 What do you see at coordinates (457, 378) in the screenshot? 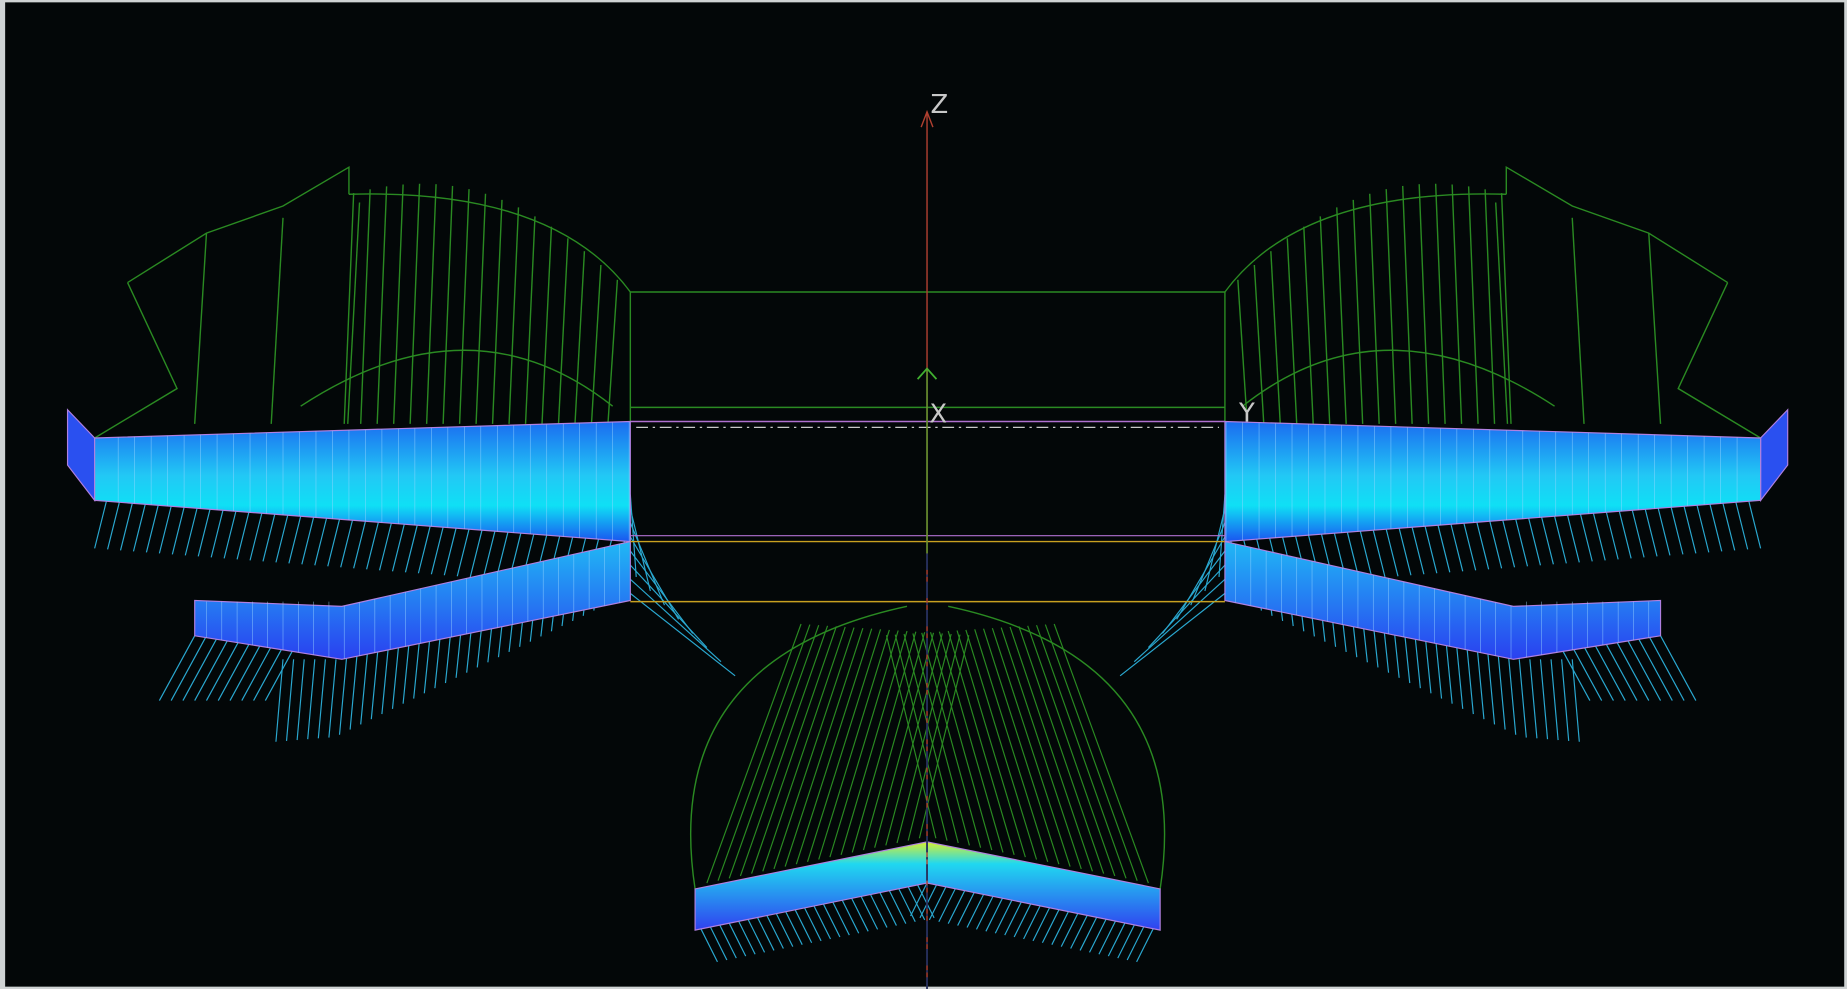
I see `envelope-arc` at bounding box center [457, 378].